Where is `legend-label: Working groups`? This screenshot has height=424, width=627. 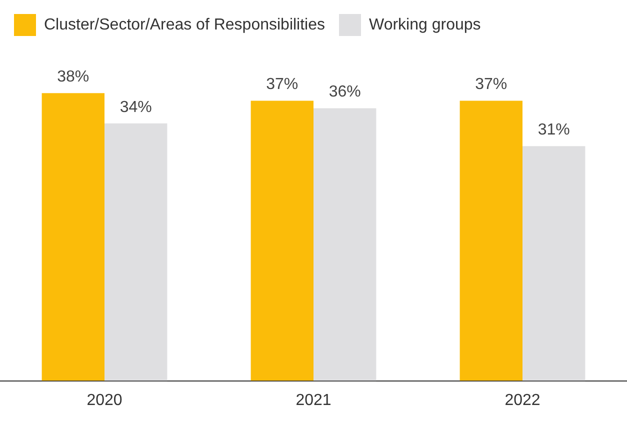 legend-label: Working groups is located at coordinates (425, 25).